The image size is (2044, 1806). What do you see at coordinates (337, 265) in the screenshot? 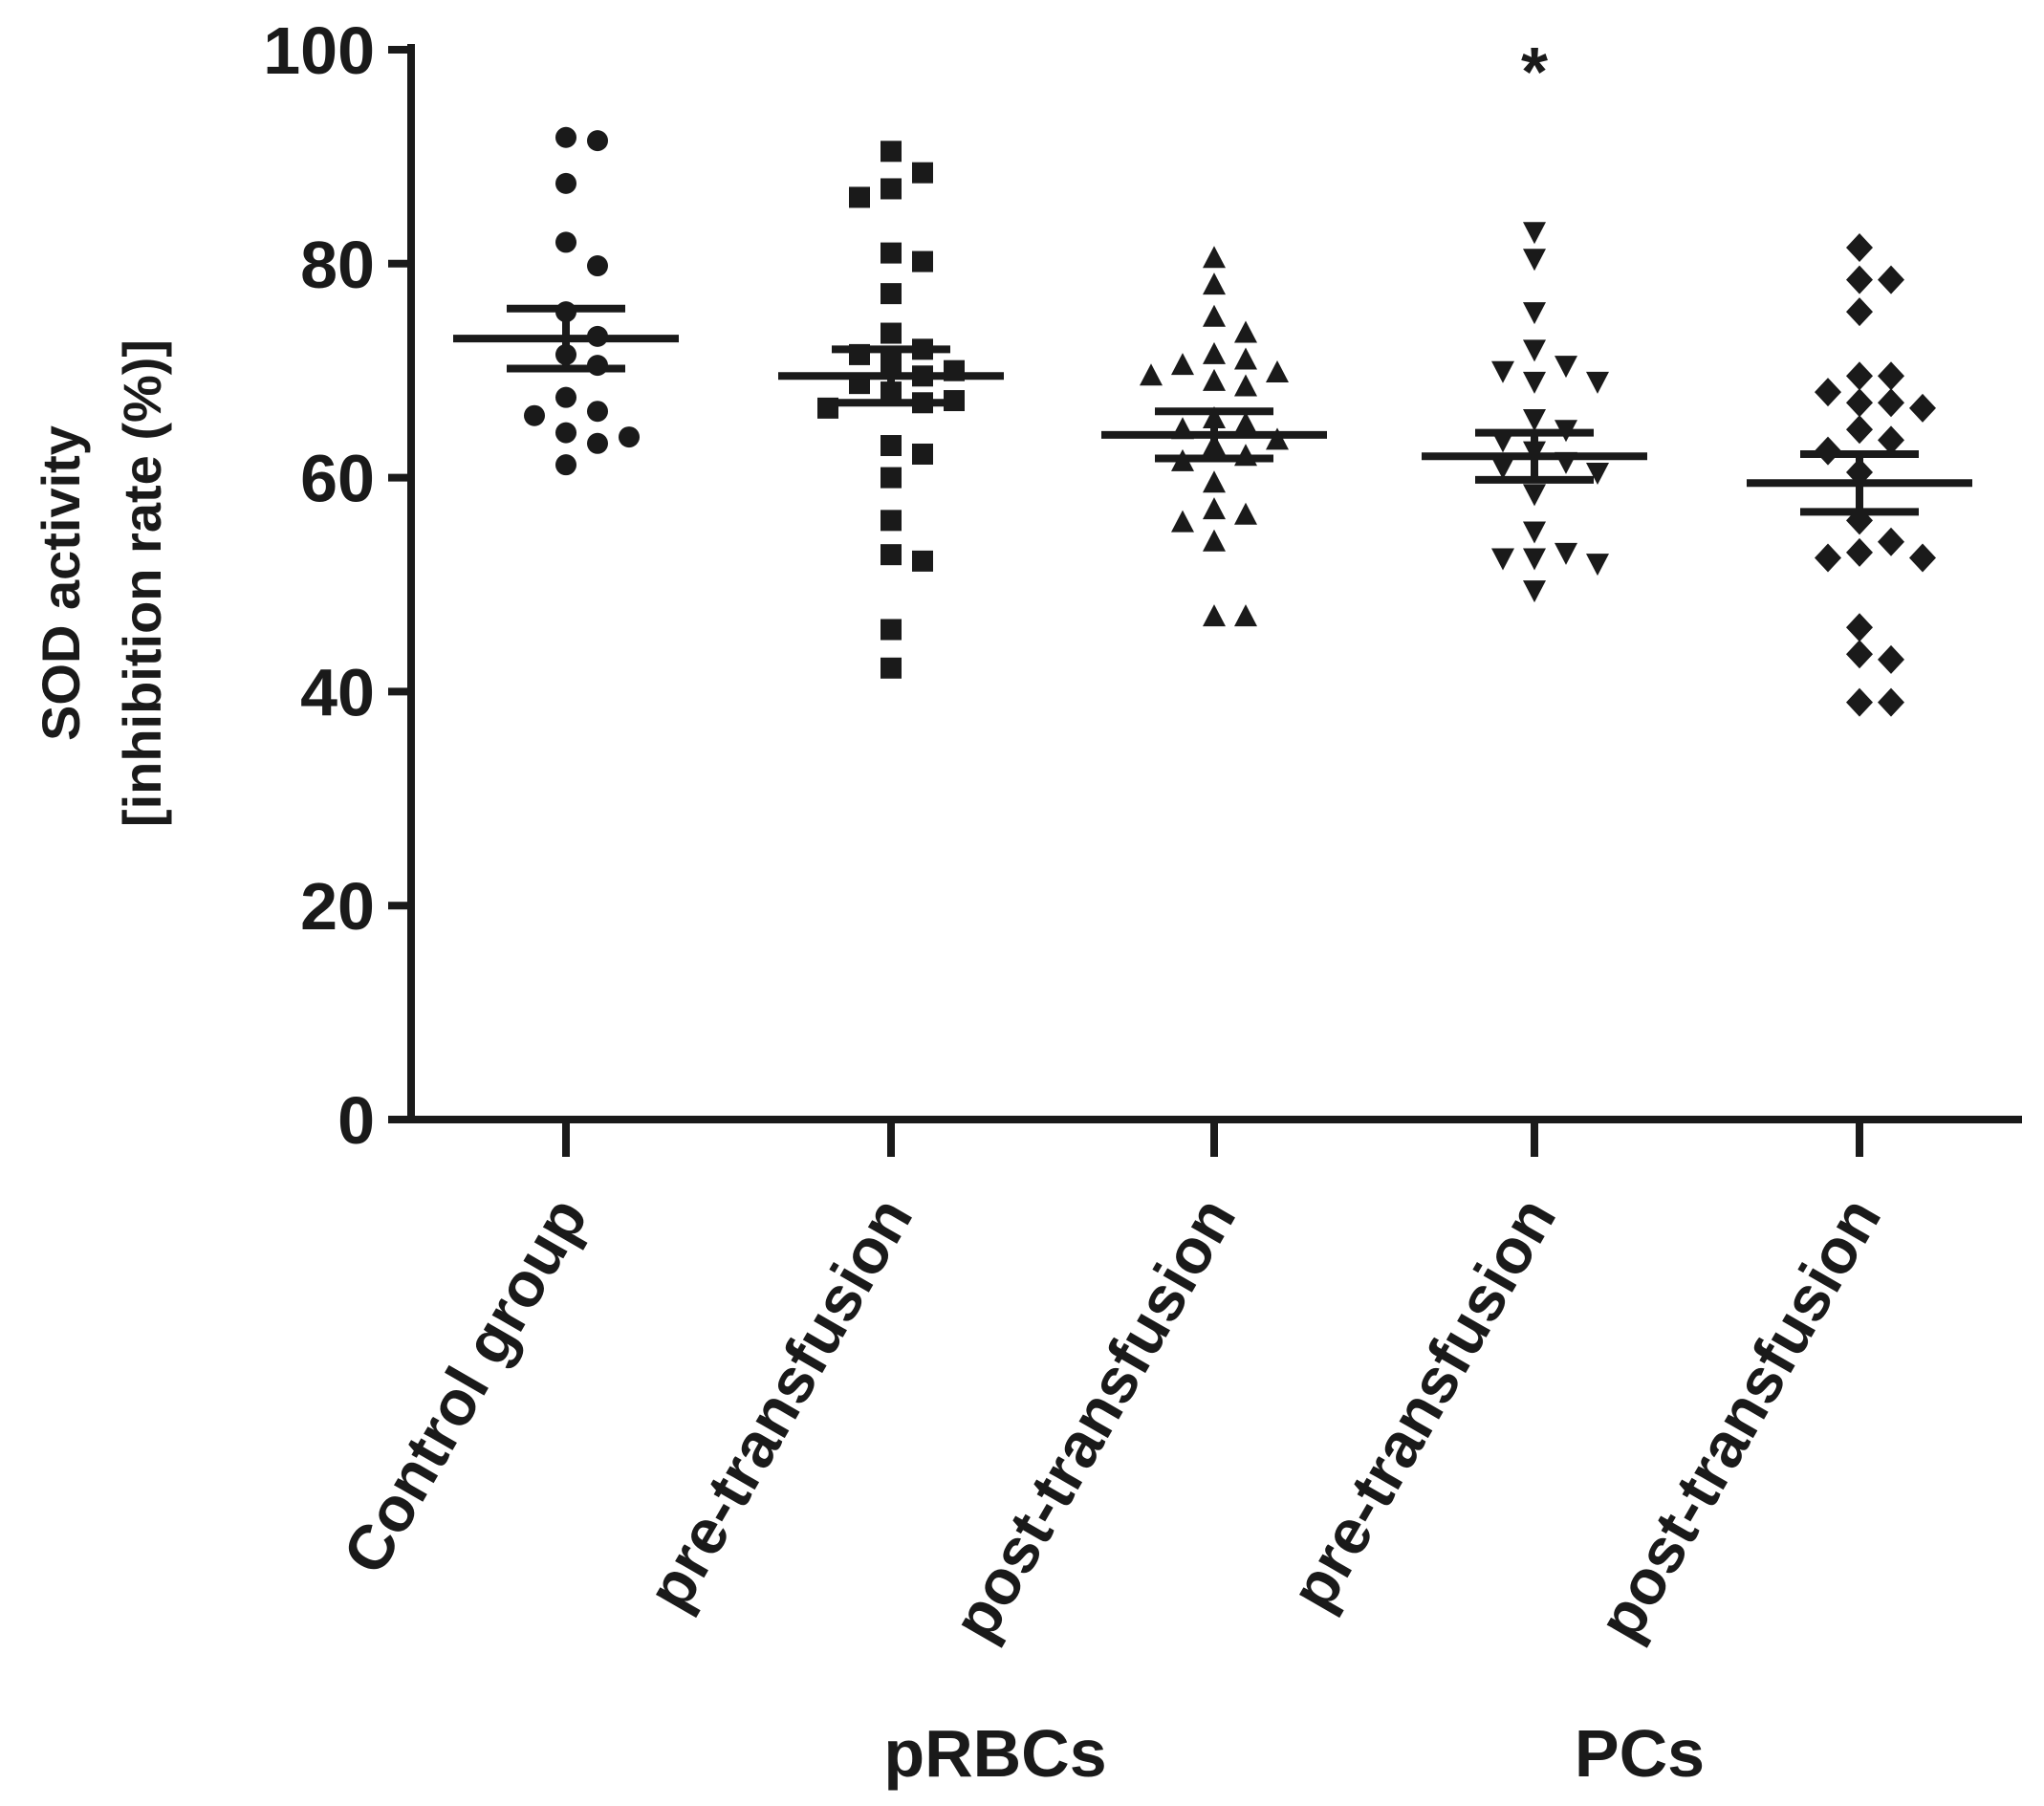
I see `y-tick-label-80: 80` at bounding box center [337, 265].